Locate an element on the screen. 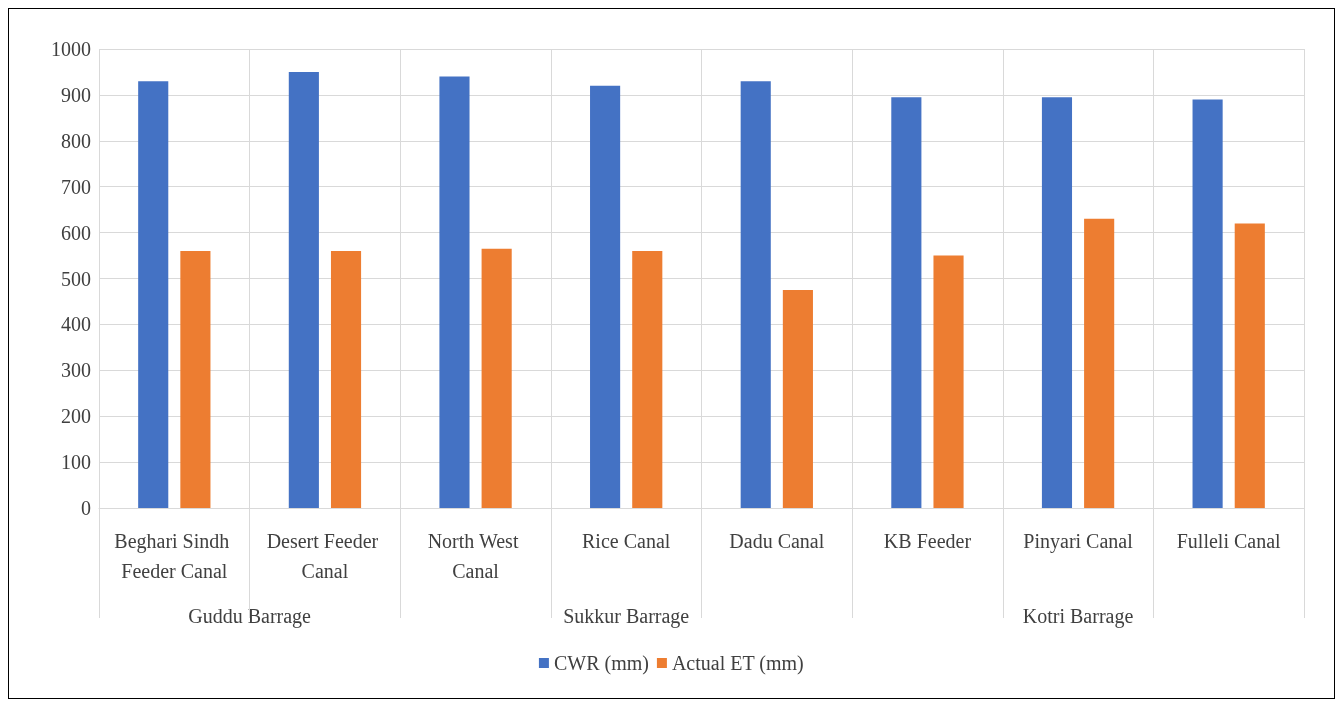  x-tick-label: North West Canal is located at coordinates (475, 556).